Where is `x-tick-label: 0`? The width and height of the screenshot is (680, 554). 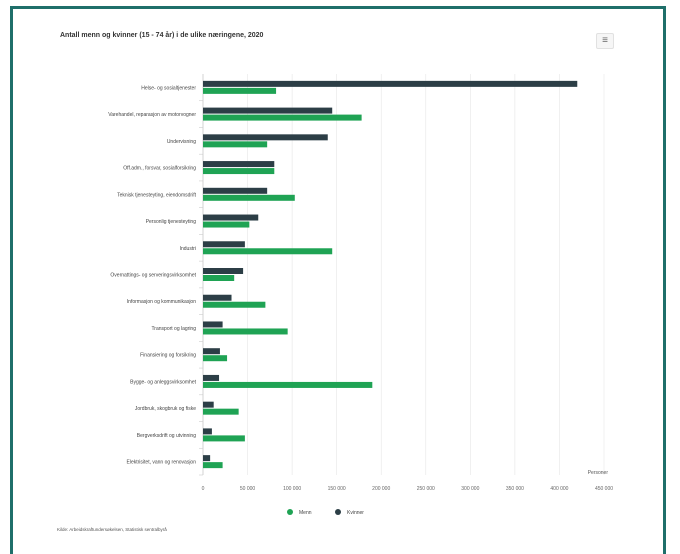
x-tick-label: 0 is located at coordinates (203, 489).